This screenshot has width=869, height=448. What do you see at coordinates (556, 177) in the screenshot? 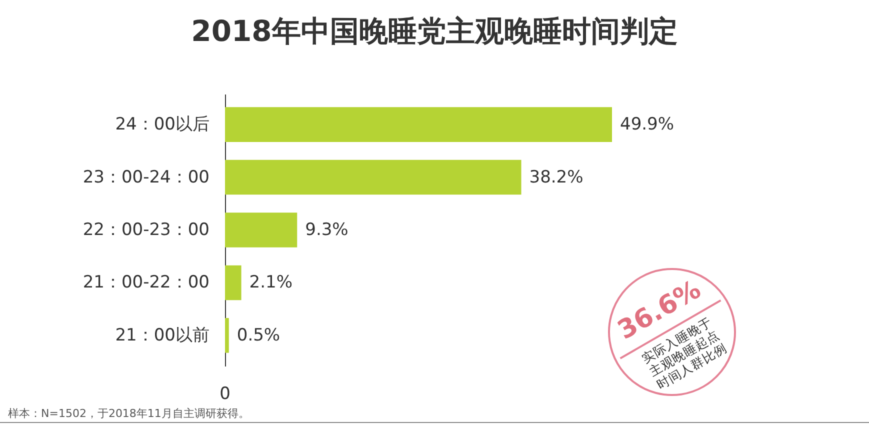
I see `data-label: 38.2%` at bounding box center [556, 177].